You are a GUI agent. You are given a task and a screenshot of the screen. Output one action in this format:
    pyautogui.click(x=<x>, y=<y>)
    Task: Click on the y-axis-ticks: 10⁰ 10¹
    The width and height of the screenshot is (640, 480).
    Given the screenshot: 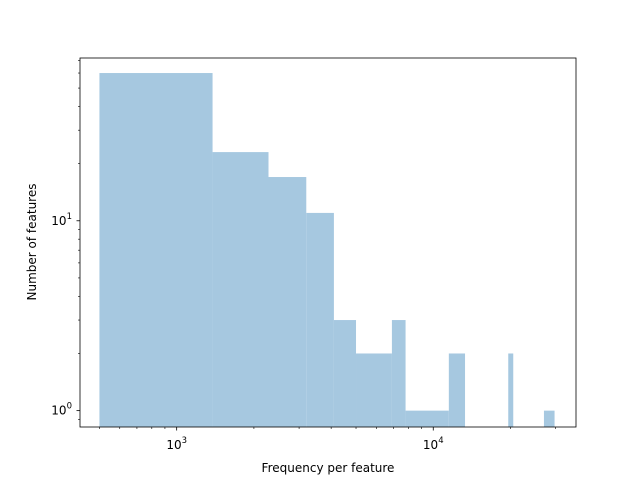 What is the action you would take?
    pyautogui.click(x=65, y=240)
    